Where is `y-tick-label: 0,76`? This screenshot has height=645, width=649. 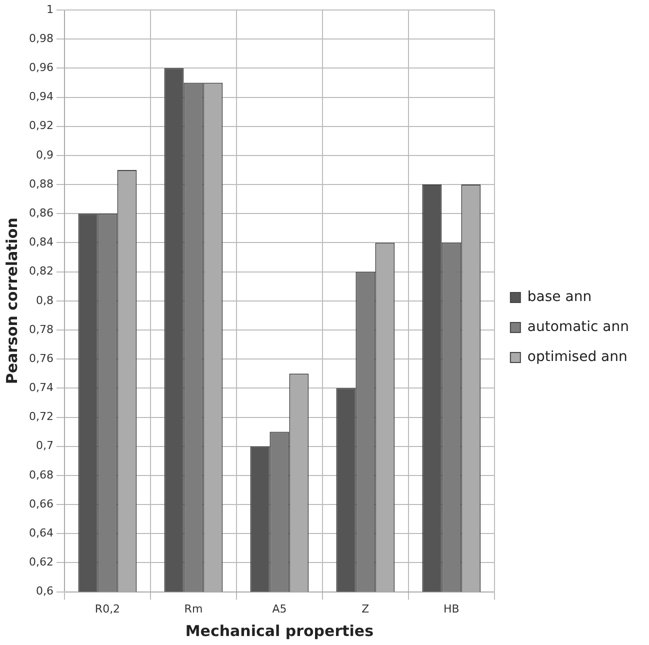
y-tick-label: 0,76 is located at coordinates (41, 358).